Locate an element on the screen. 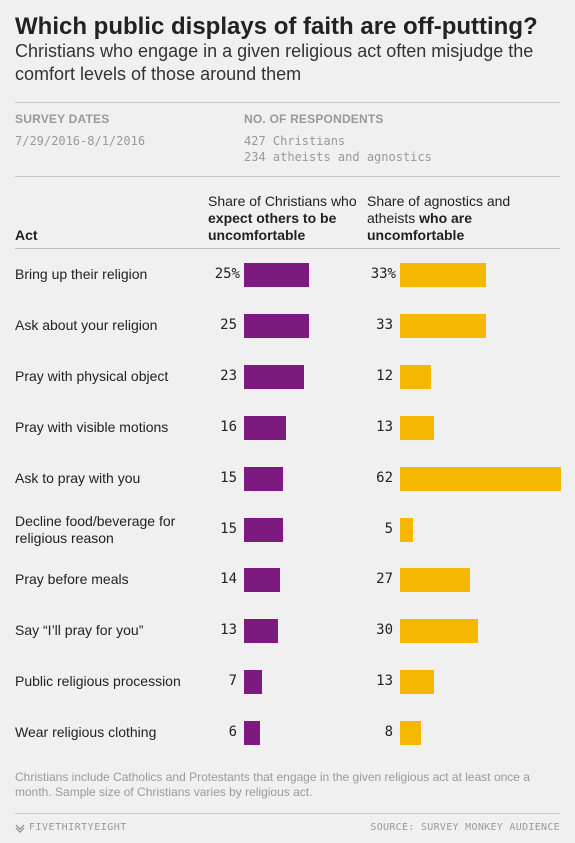 This screenshot has width=575, height=843. category-label: Wear religious clothing is located at coordinates (86, 732).